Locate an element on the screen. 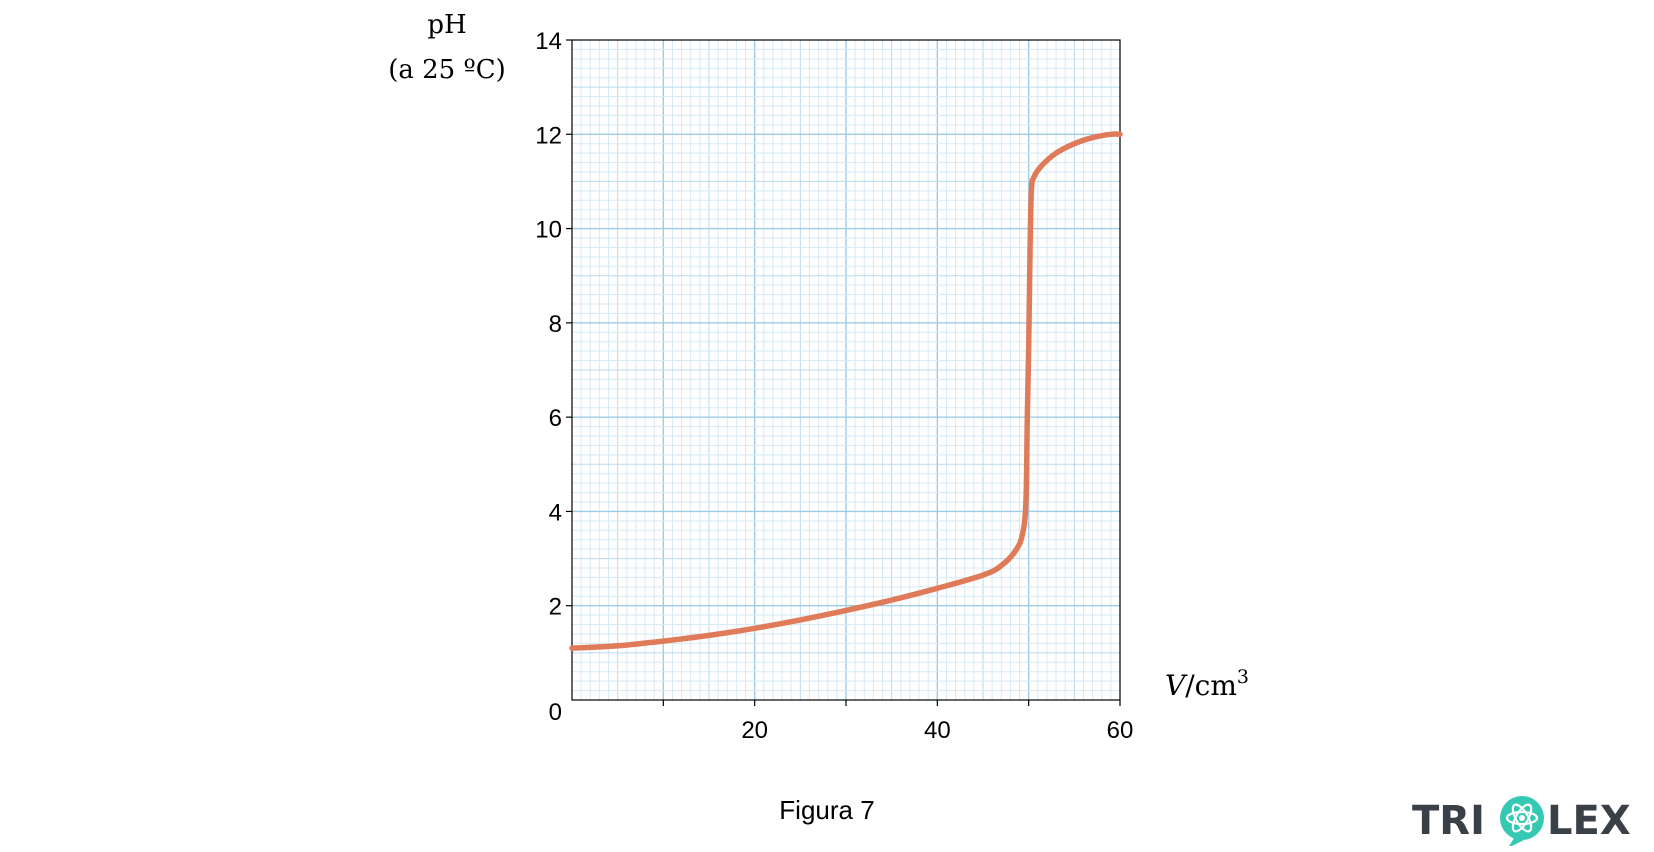  x-axis-label: V/cm3 is located at coordinates (1207, 684).